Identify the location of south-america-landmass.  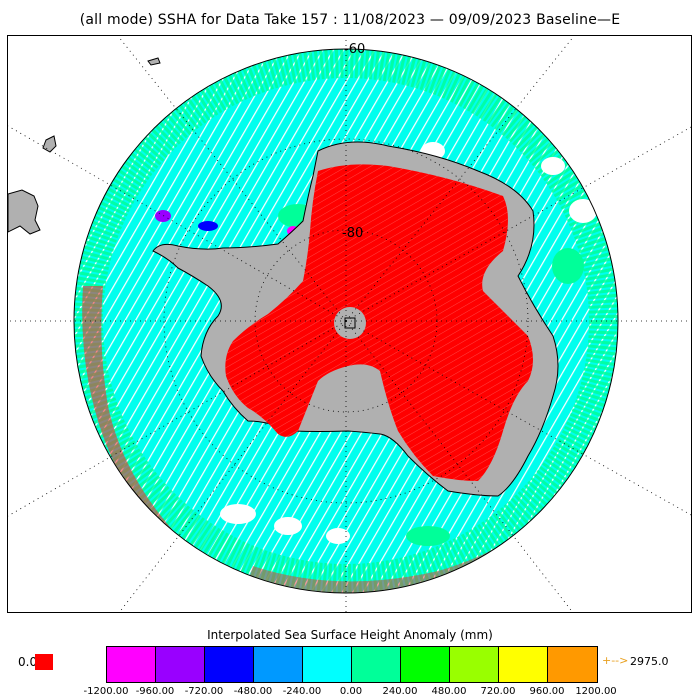
(24, 212).